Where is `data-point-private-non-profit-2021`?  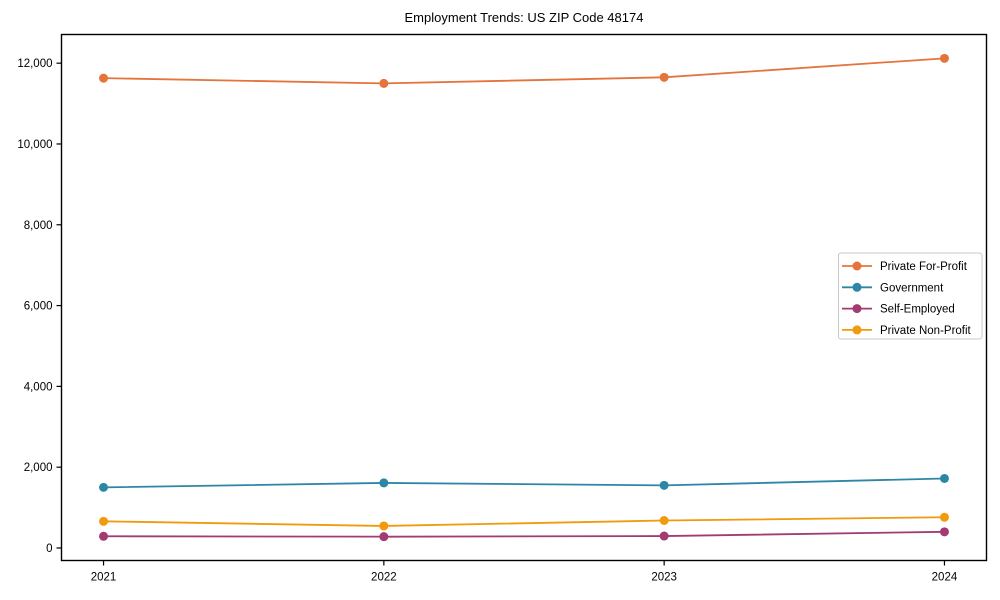
data-point-private-non-profit-2021 is located at coordinates (104, 521).